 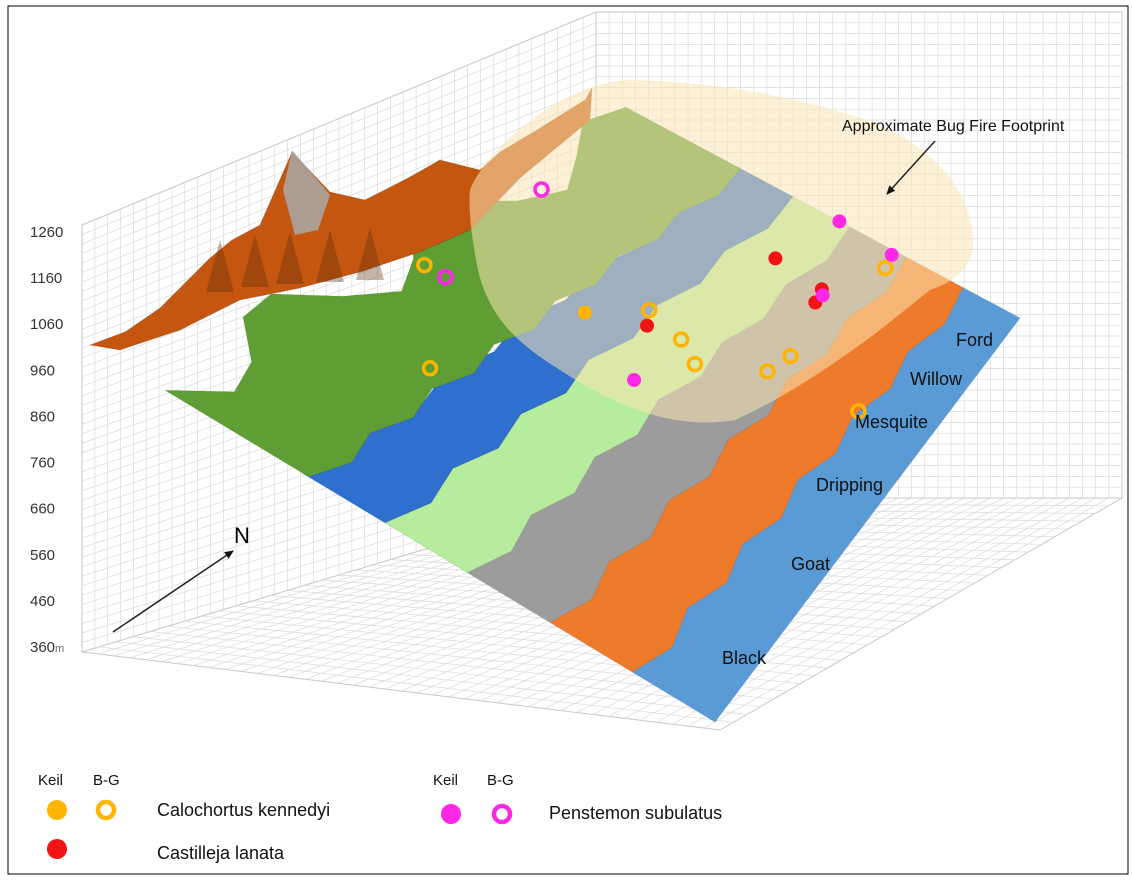 I want to click on canyon-label-dripping: Dripping, so click(x=849, y=485).